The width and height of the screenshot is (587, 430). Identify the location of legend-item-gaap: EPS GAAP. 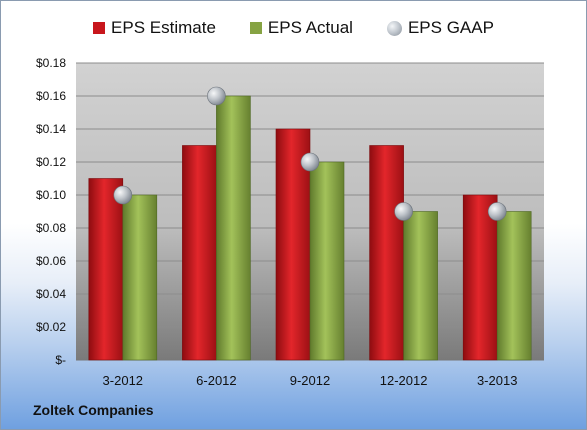
(440, 28).